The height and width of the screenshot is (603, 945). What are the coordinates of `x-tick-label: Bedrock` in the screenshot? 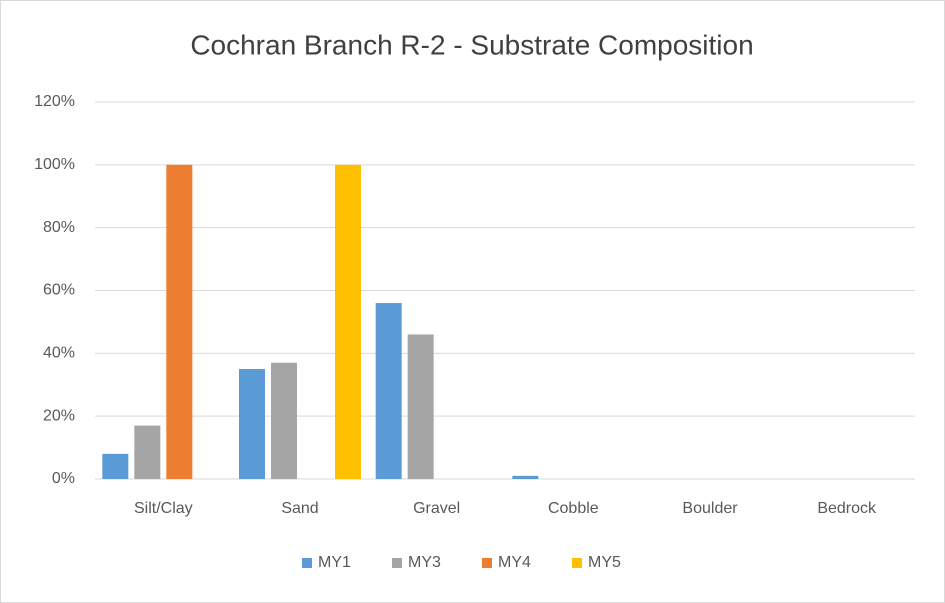 It's located at (847, 508).